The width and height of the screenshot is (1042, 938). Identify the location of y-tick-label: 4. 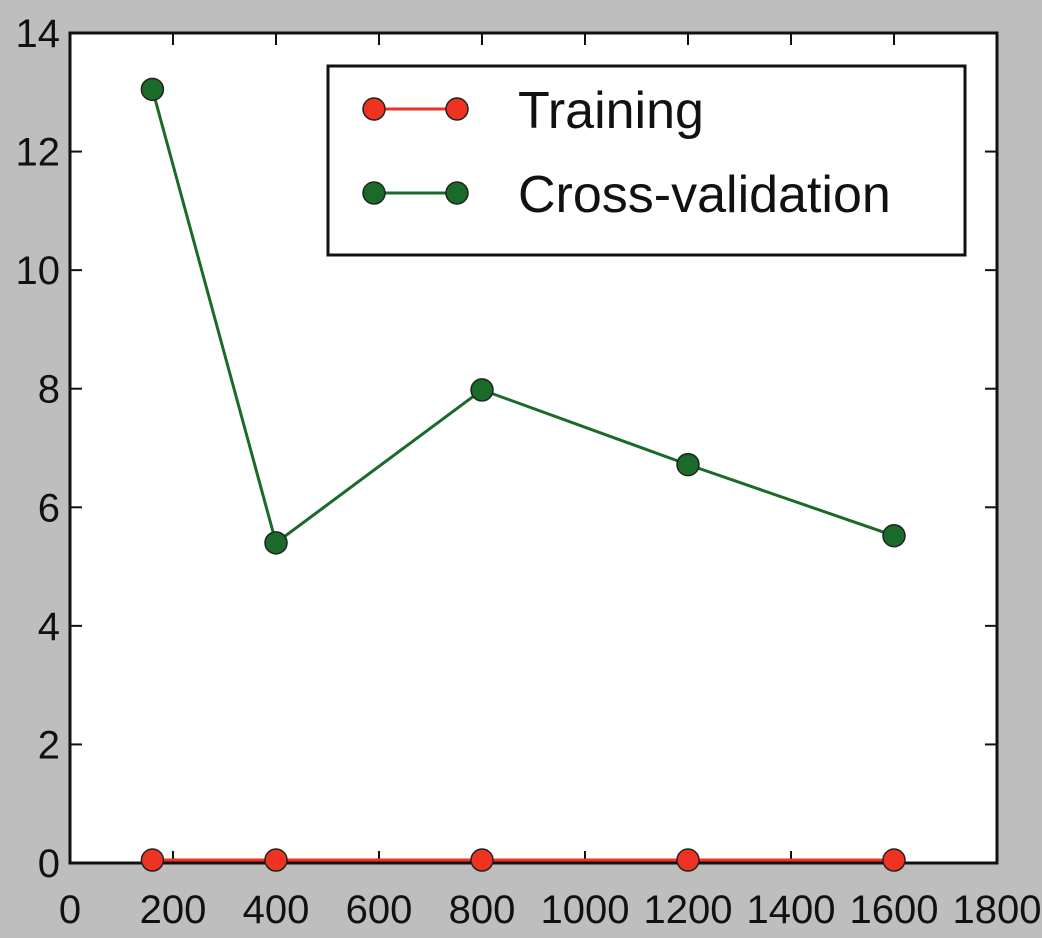
(49, 627).